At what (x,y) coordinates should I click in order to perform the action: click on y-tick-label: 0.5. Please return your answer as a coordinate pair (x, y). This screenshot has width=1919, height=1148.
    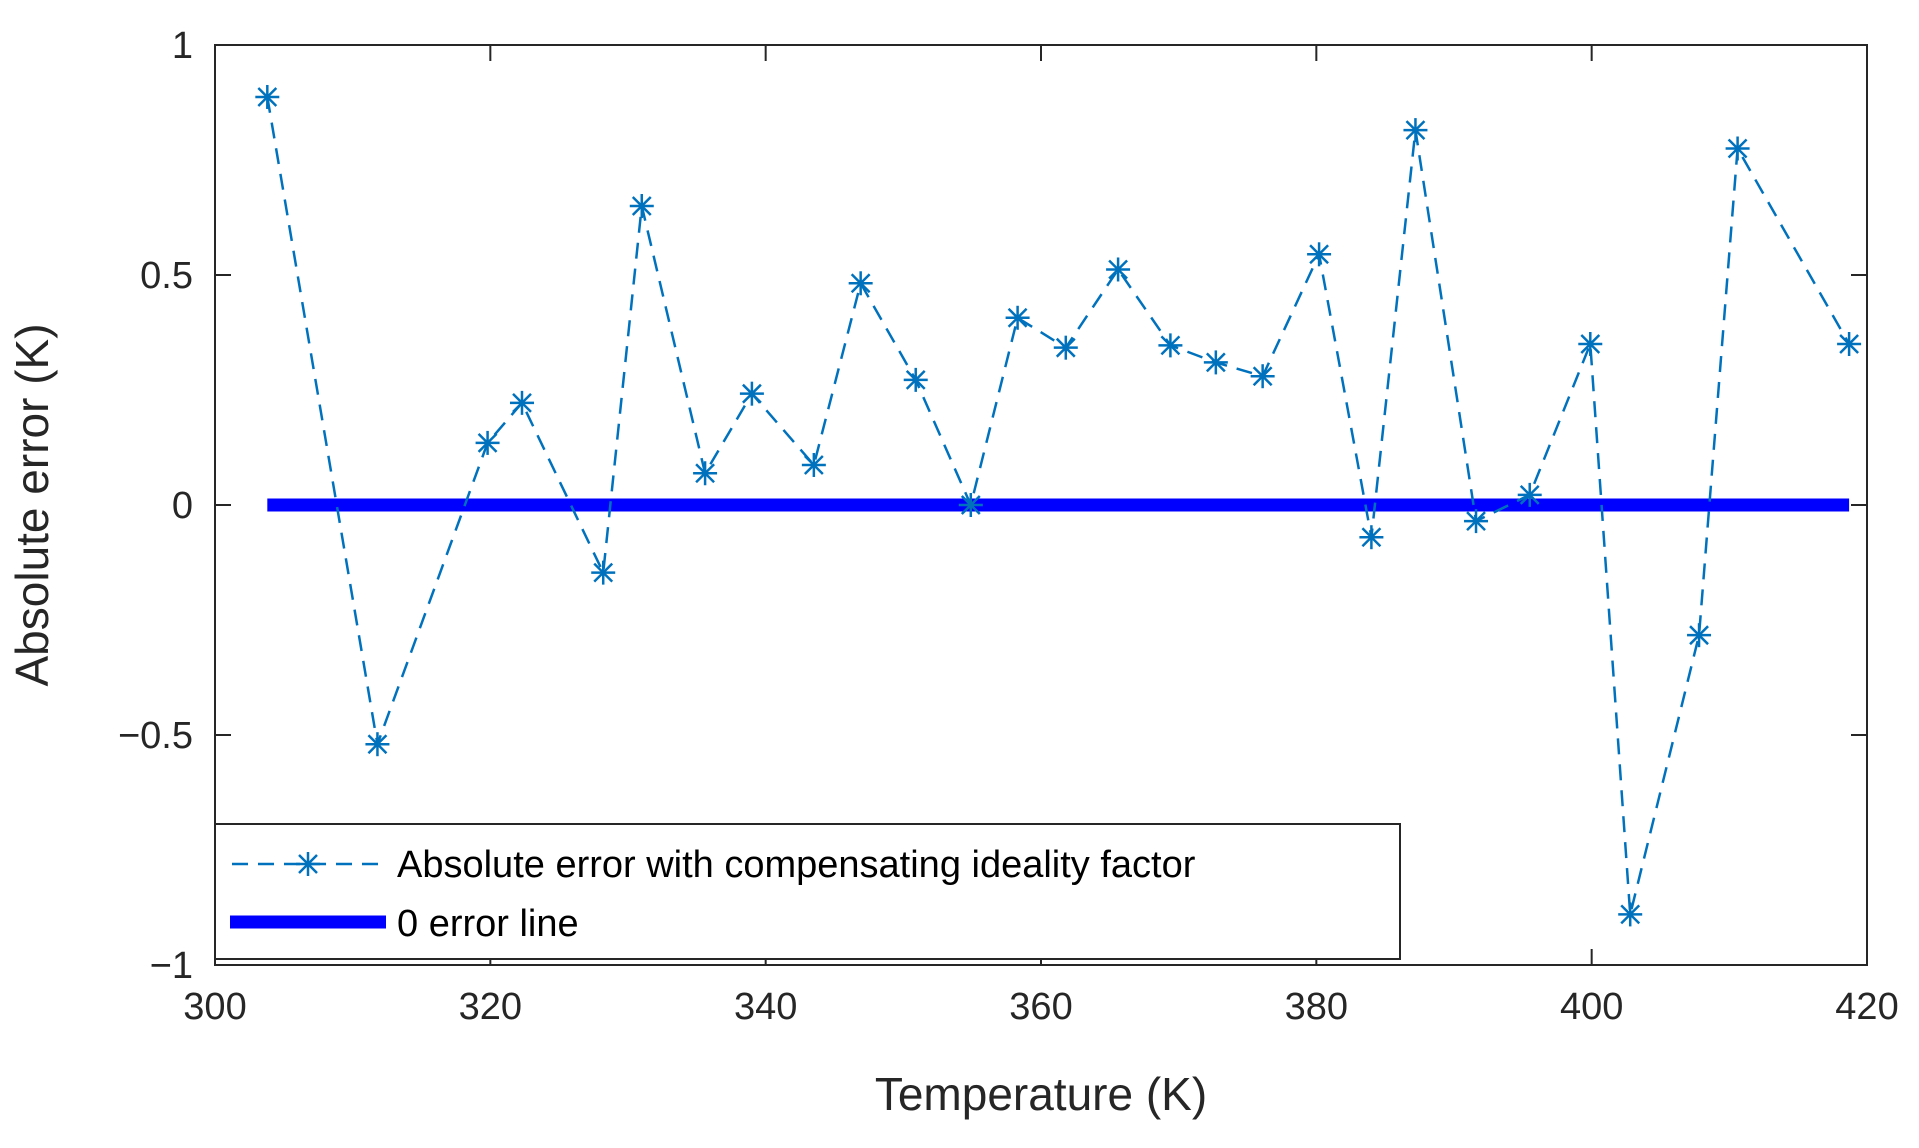
    Looking at the image, I should click on (166, 276).